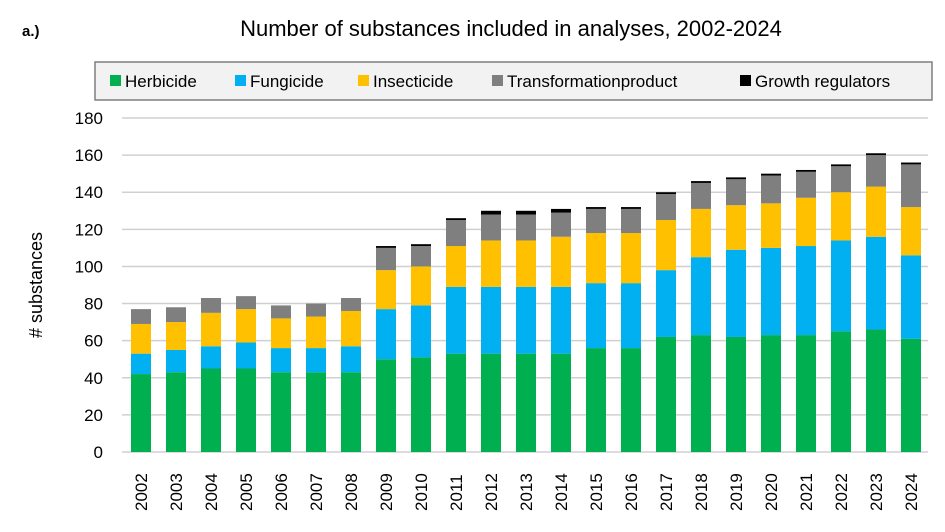  Describe the element at coordinates (93, 415) in the screenshot. I see `y-tick-label: 20` at that location.